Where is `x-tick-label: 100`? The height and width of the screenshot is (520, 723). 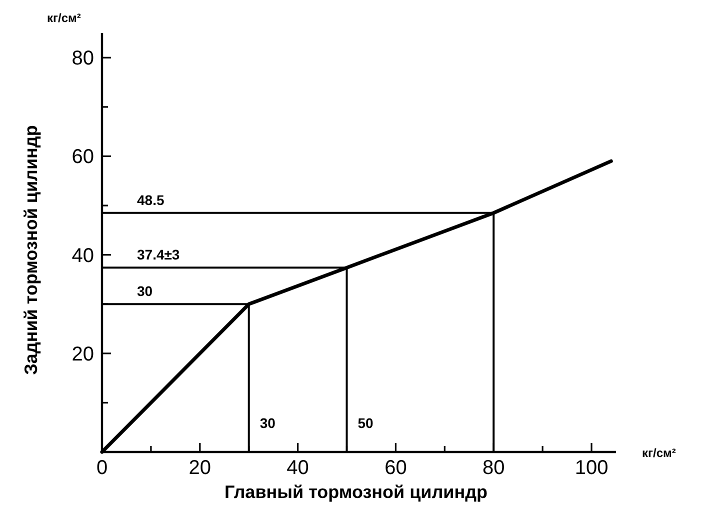
x-tick-label: 100 is located at coordinates (591, 468).